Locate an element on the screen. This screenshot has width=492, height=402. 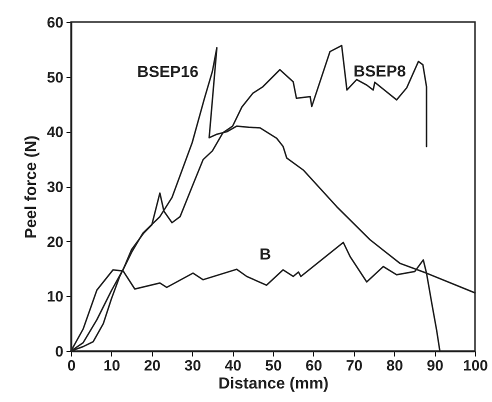
y-tick-label: 10 is located at coordinates (55, 297).